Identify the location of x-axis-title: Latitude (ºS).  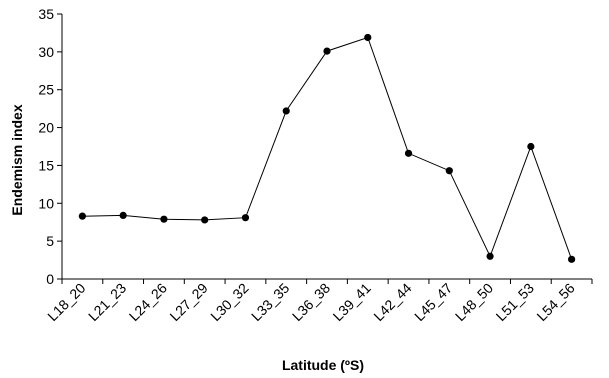
(323, 365).